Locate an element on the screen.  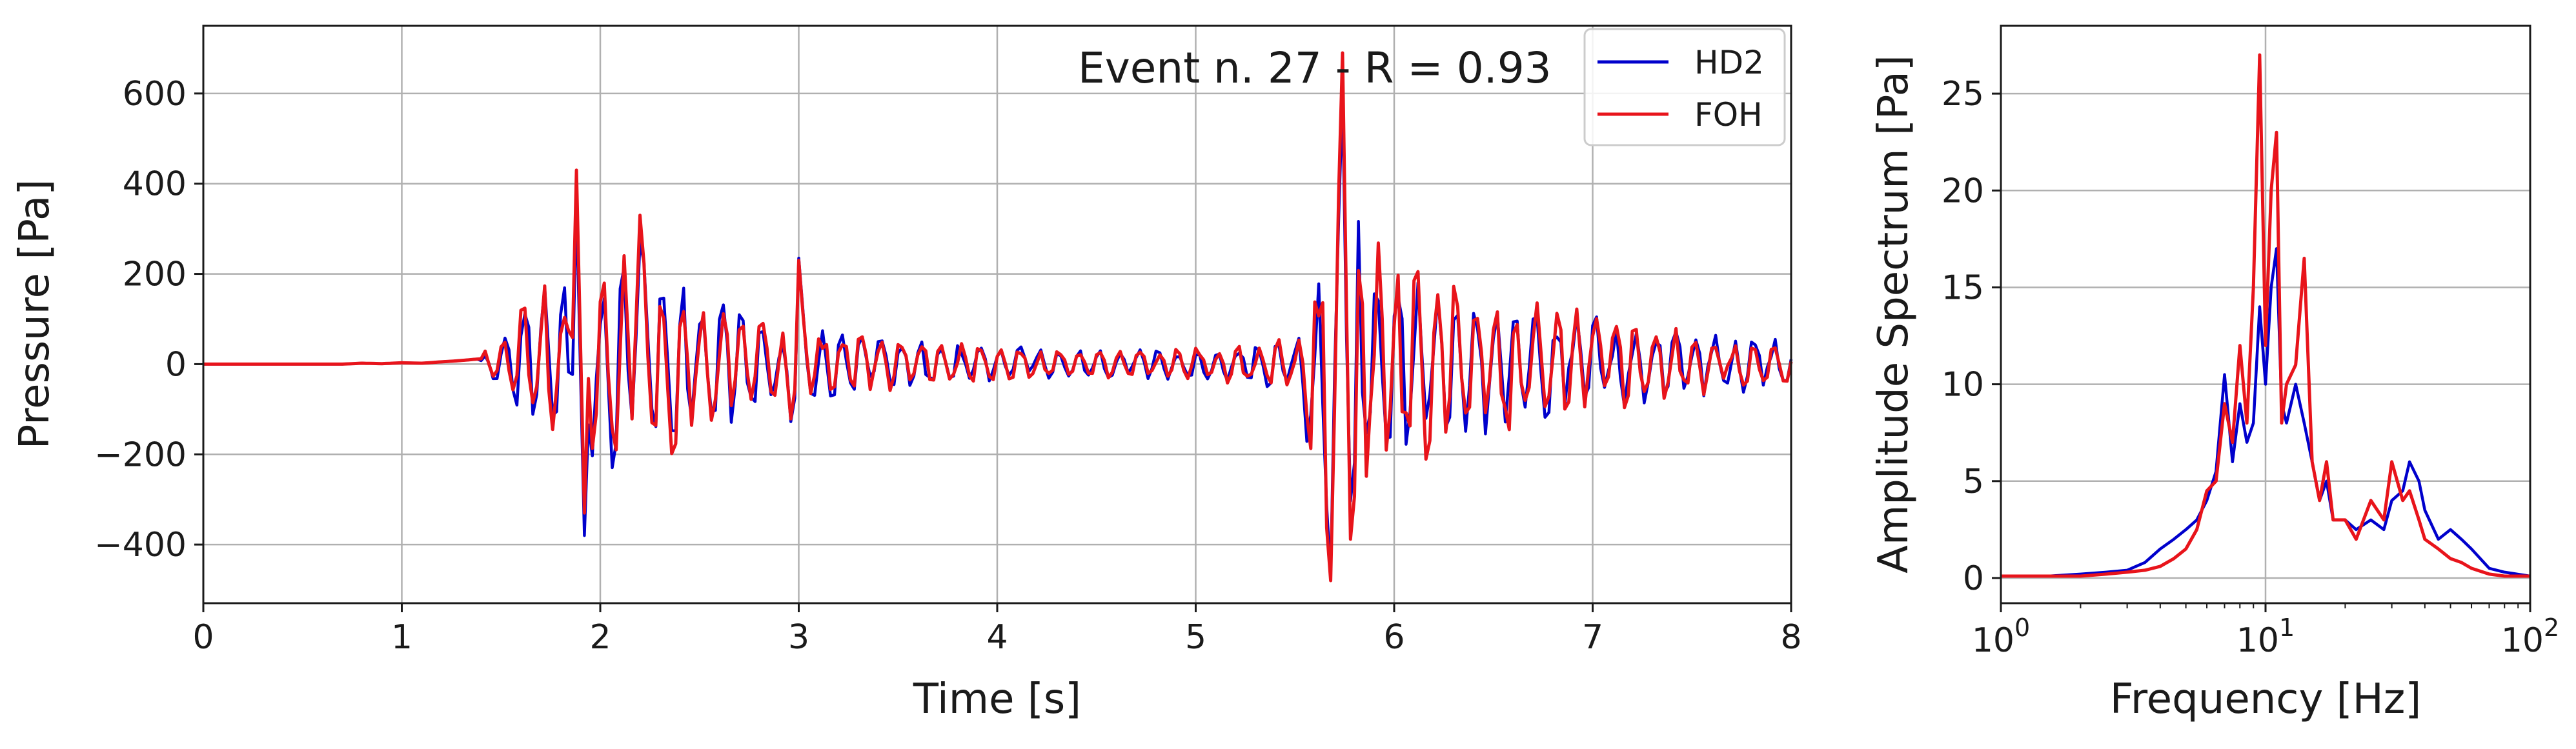
event-annotation: Event n. 27 - R = 0.93 is located at coordinates (1315, 68).